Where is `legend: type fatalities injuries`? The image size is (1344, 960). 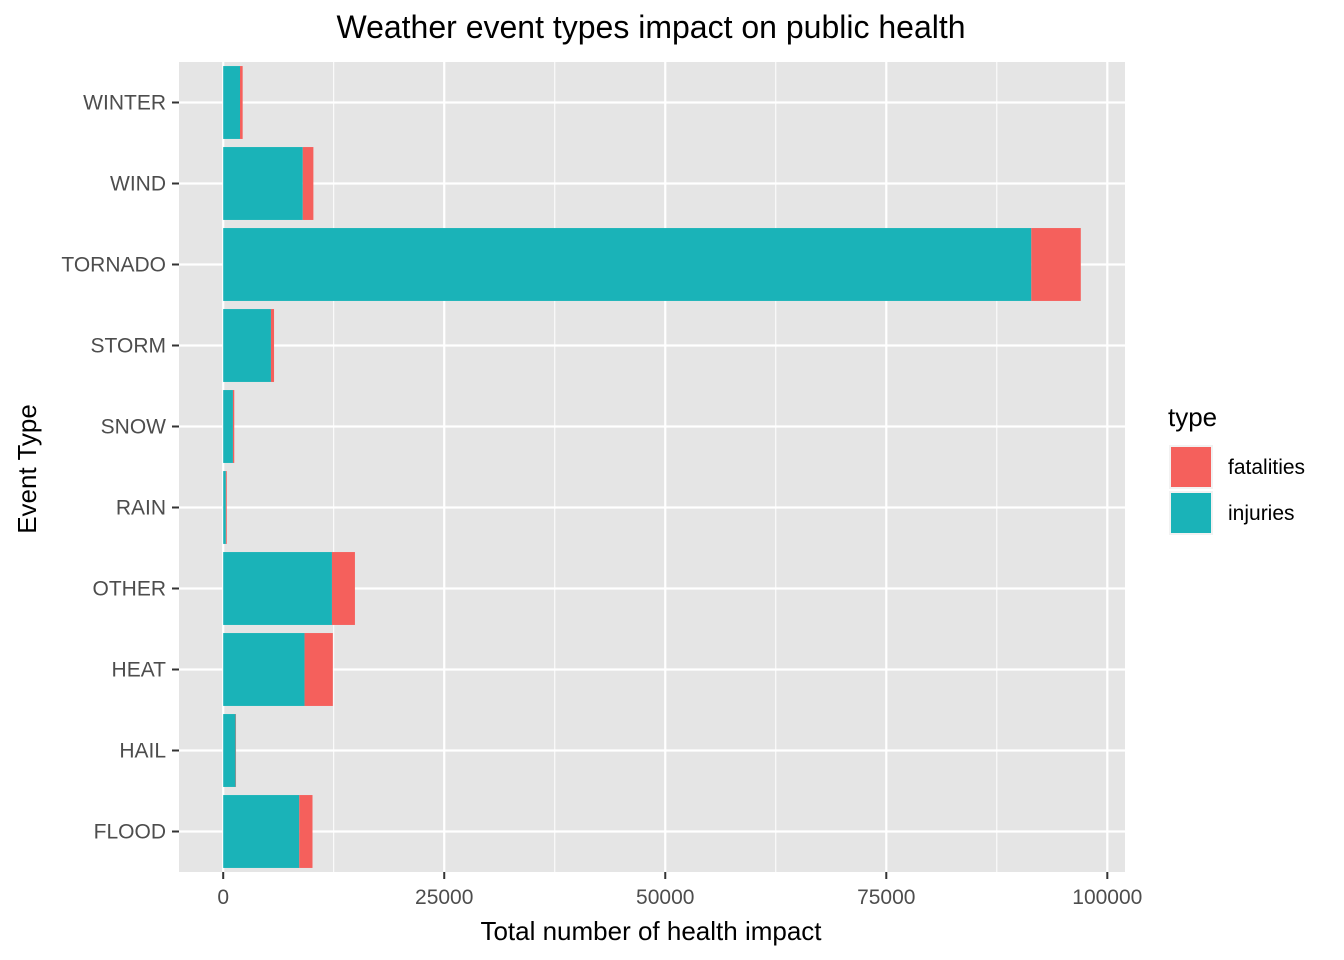 legend: type fatalities injuries is located at coordinates (1236, 468).